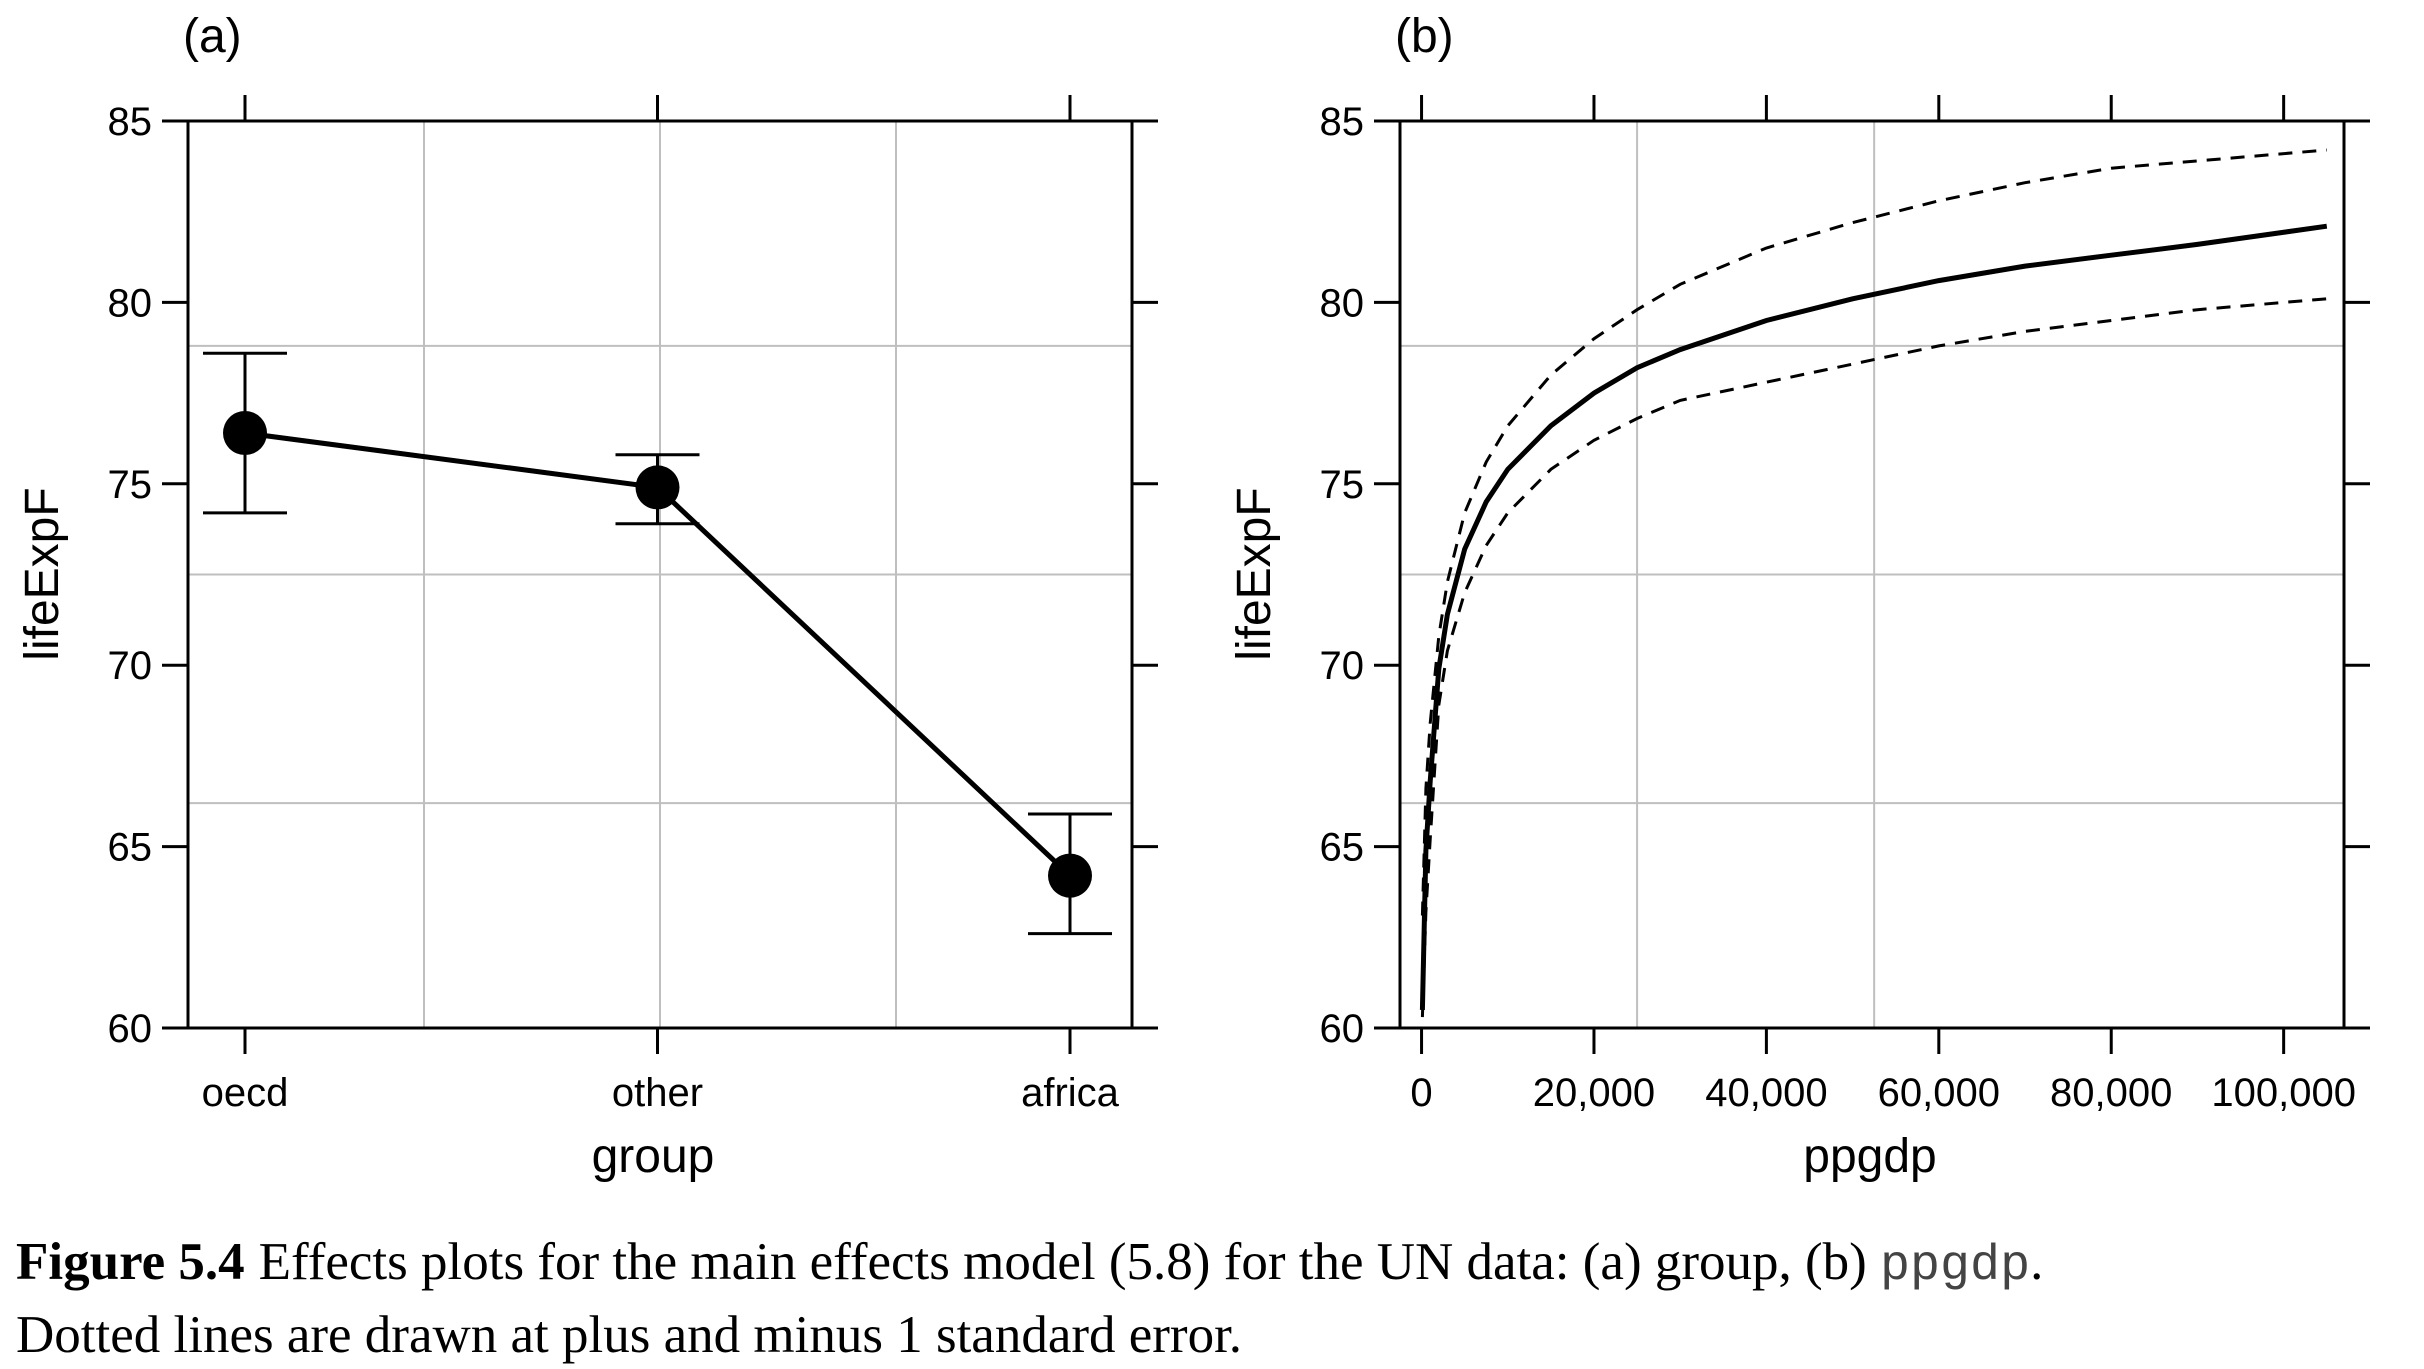  Describe the element at coordinates (1955, 1266) in the screenshot. I see `caption-code-ppgdp: ppgdp` at that location.